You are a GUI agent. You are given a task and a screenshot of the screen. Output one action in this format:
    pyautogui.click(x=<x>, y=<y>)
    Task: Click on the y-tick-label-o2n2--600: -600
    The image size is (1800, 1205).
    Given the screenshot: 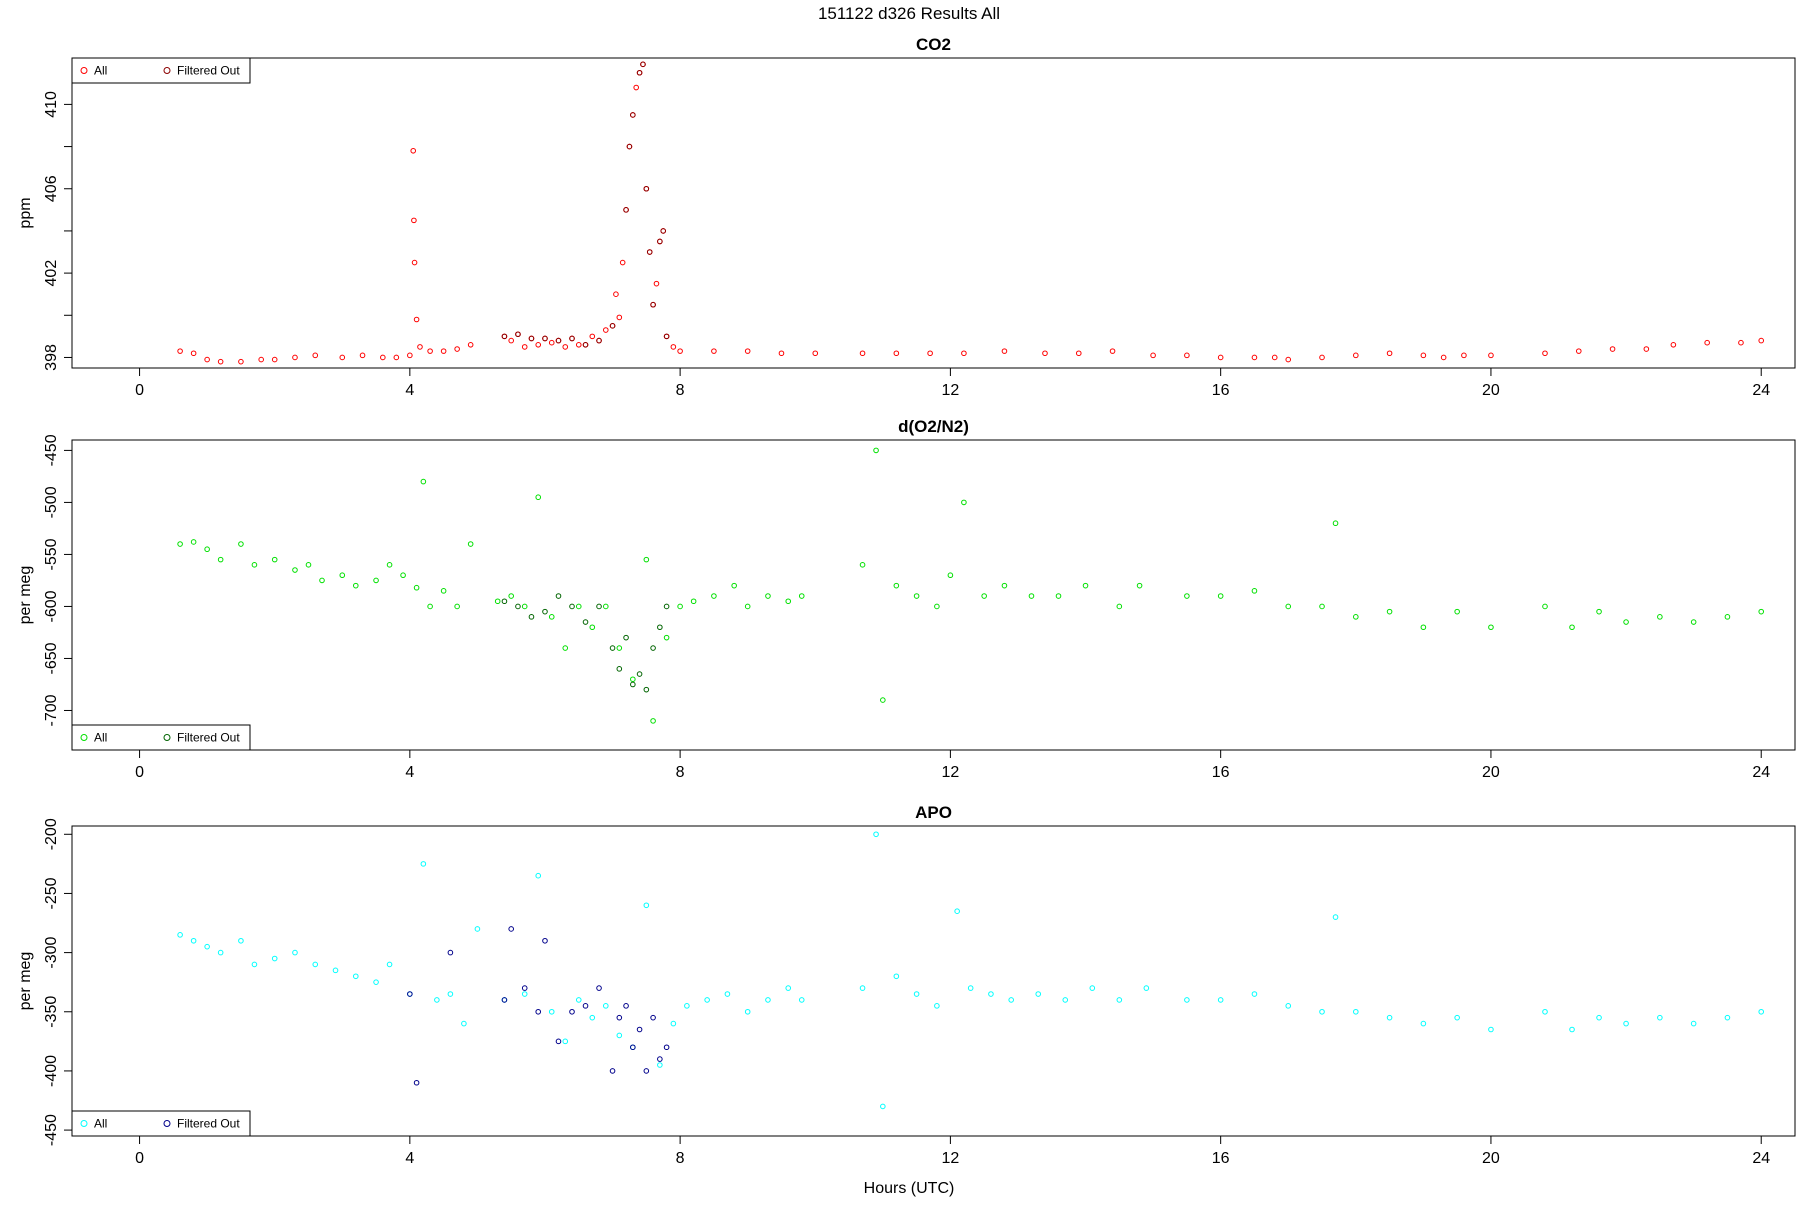 What is the action you would take?
    pyautogui.click(x=51, y=606)
    